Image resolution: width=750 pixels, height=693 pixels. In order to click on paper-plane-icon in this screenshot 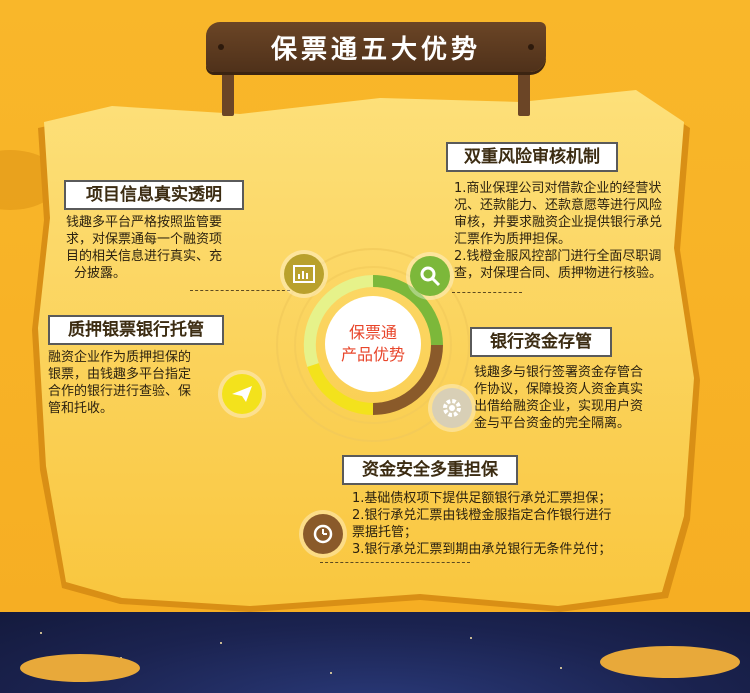, I will do `click(242, 394)`.